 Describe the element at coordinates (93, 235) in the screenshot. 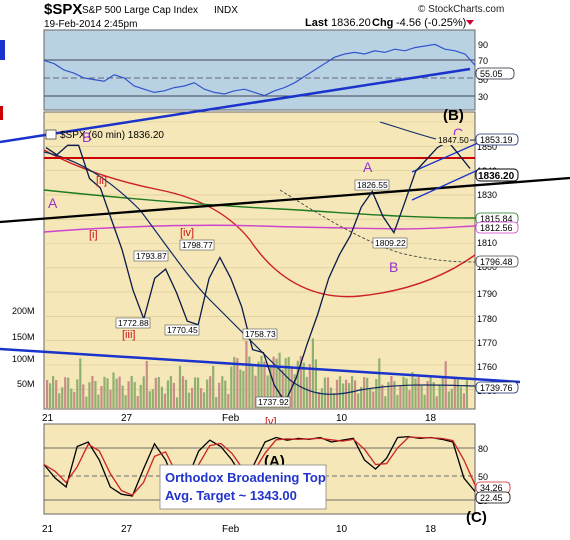

I see `wave-label-i: [i]` at that location.